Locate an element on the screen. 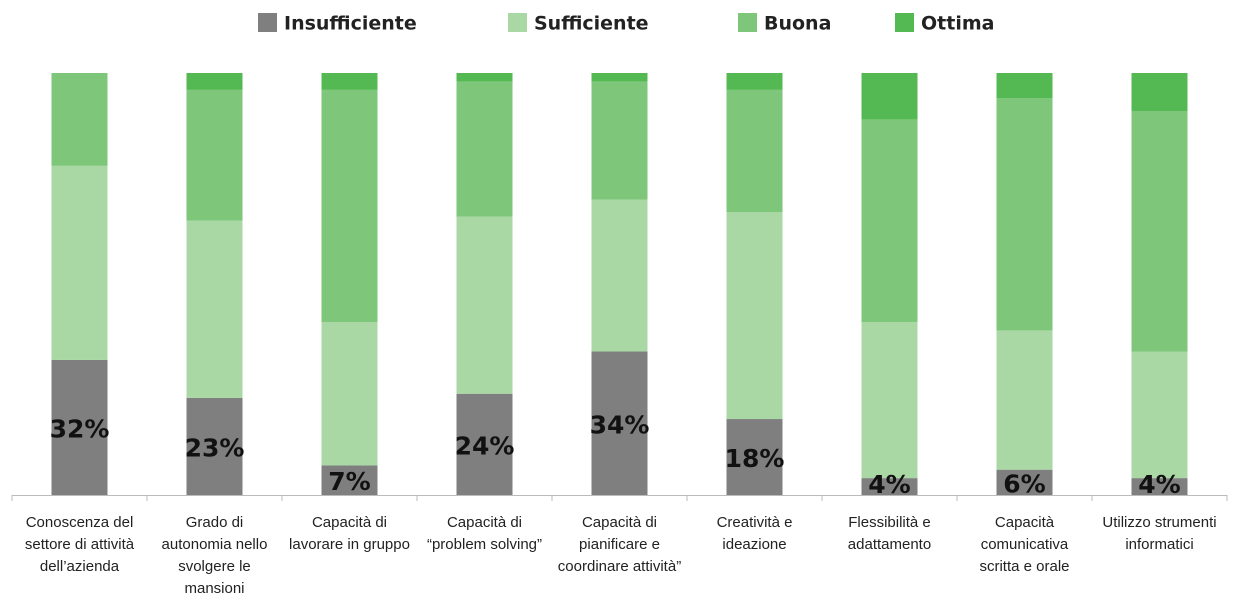  data-label: 7% is located at coordinates (349, 481).